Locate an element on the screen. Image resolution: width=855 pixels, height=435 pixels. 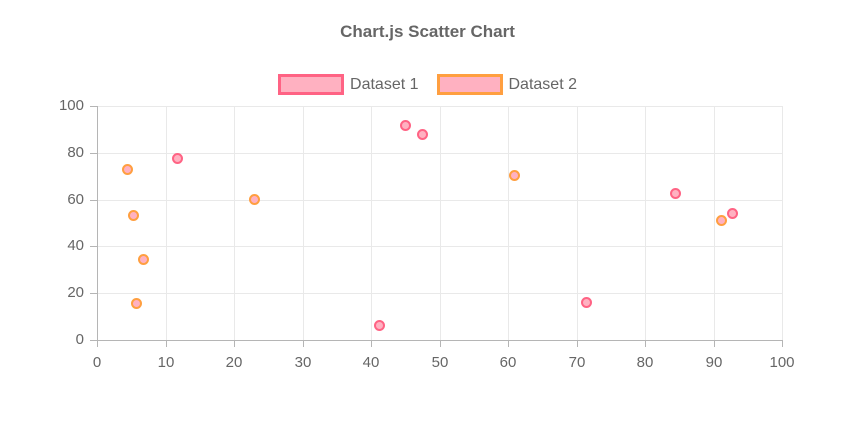
chart-title: Chart.js Scatter Chart is located at coordinates (427, 31).